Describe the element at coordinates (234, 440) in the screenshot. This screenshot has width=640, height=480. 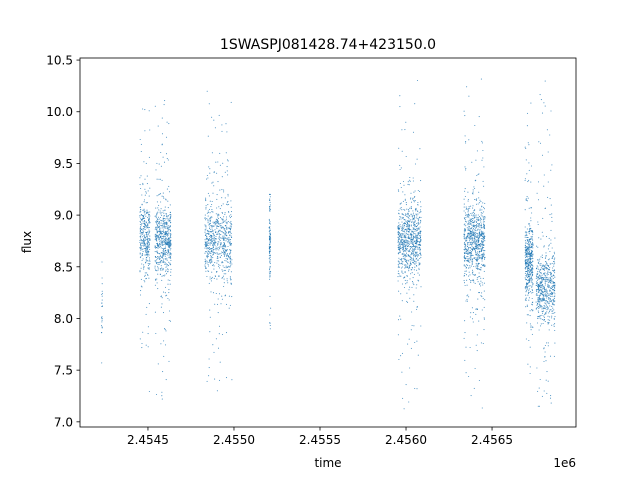
I see `x-tick-label: 2.4550` at that location.